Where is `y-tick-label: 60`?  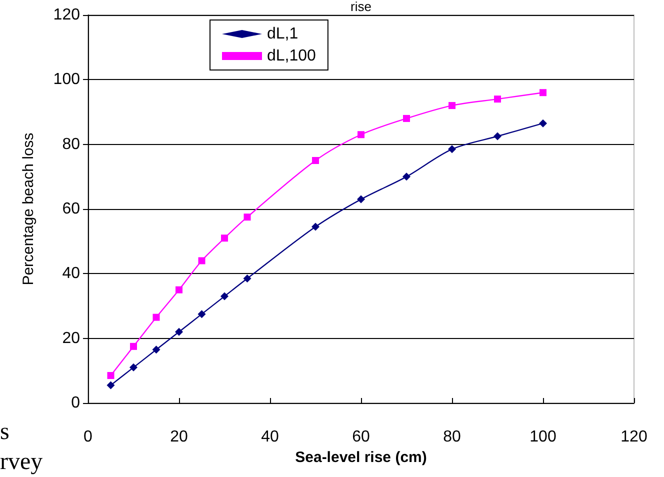 y-tick-label: 60 is located at coordinates (71, 209).